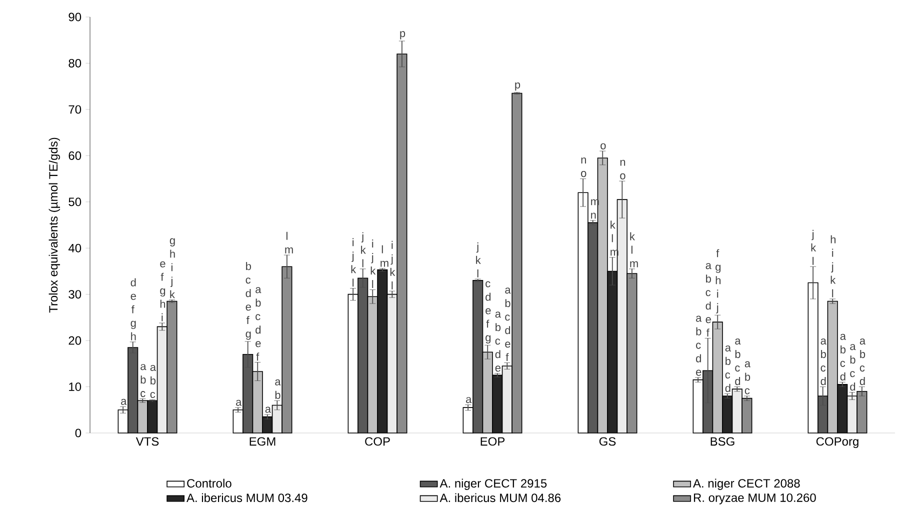 The width and height of the screenshot is (905, 519). I want to click on annotation: h i j k l, so click(833, 266).